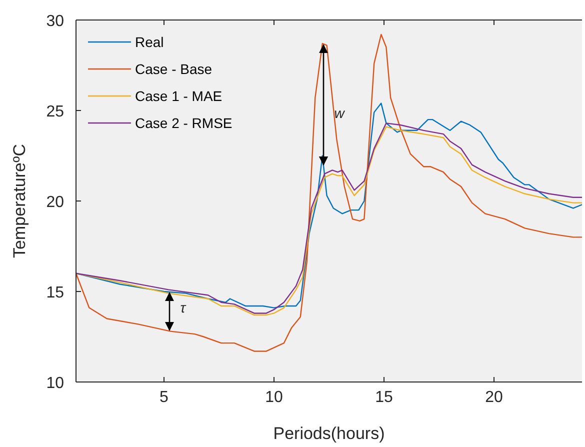  Describe the element at coordinates (183, 308) in the screenshot. I see `annotation: τ` at that location.